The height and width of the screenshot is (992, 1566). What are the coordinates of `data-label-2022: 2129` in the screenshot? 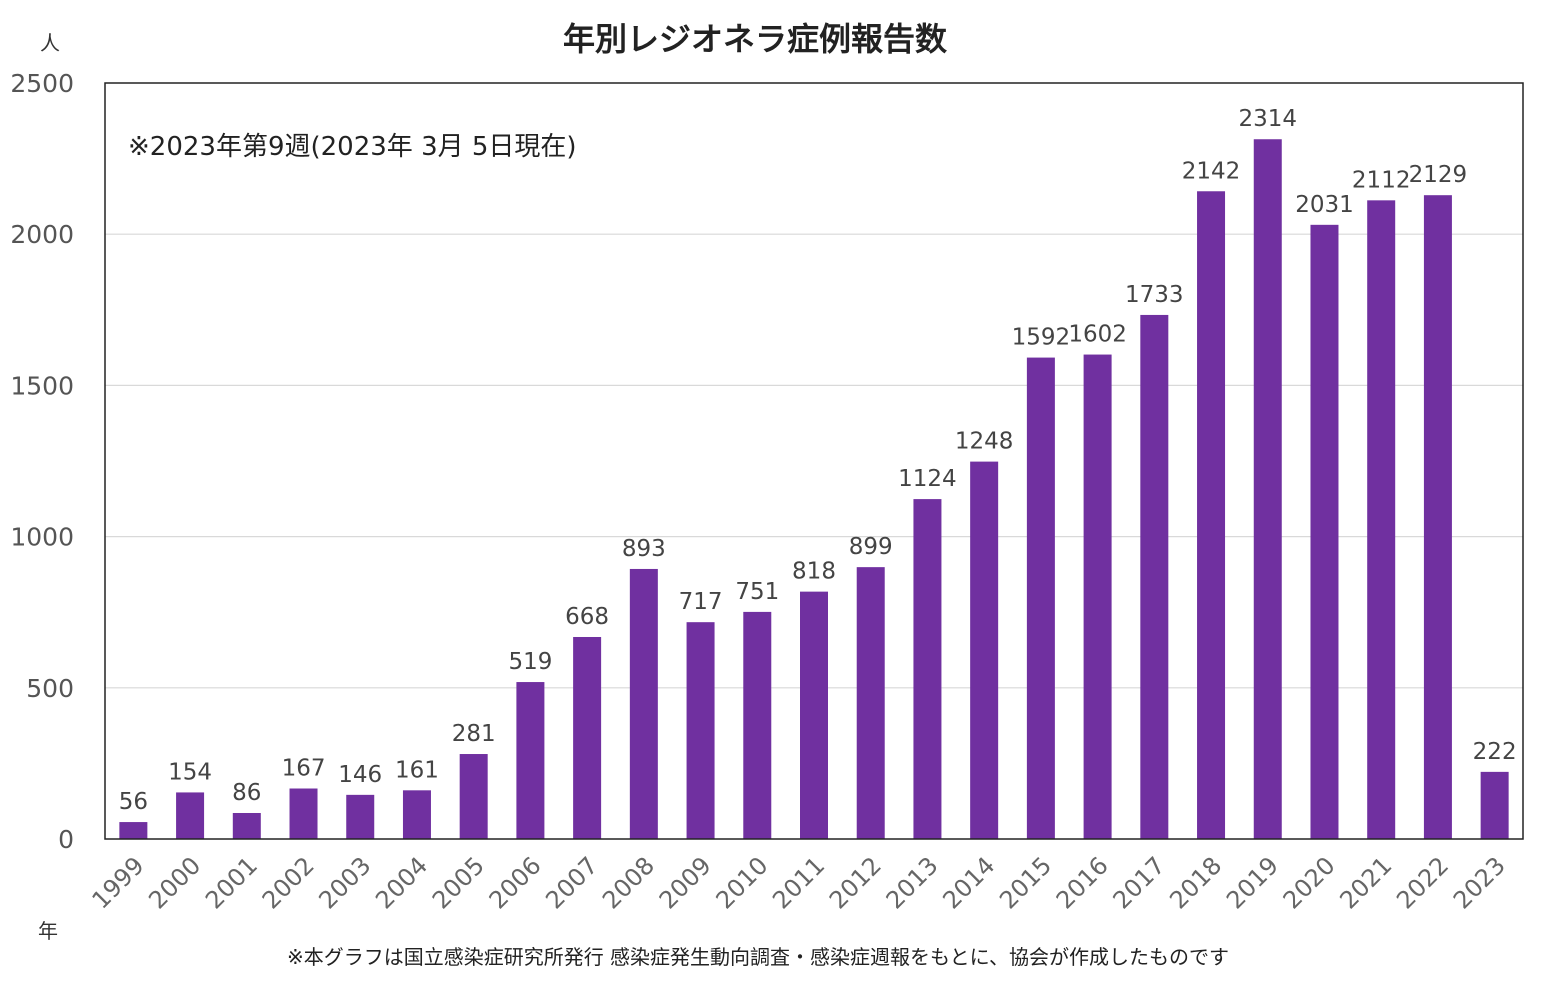 It's located at (1438, 175).